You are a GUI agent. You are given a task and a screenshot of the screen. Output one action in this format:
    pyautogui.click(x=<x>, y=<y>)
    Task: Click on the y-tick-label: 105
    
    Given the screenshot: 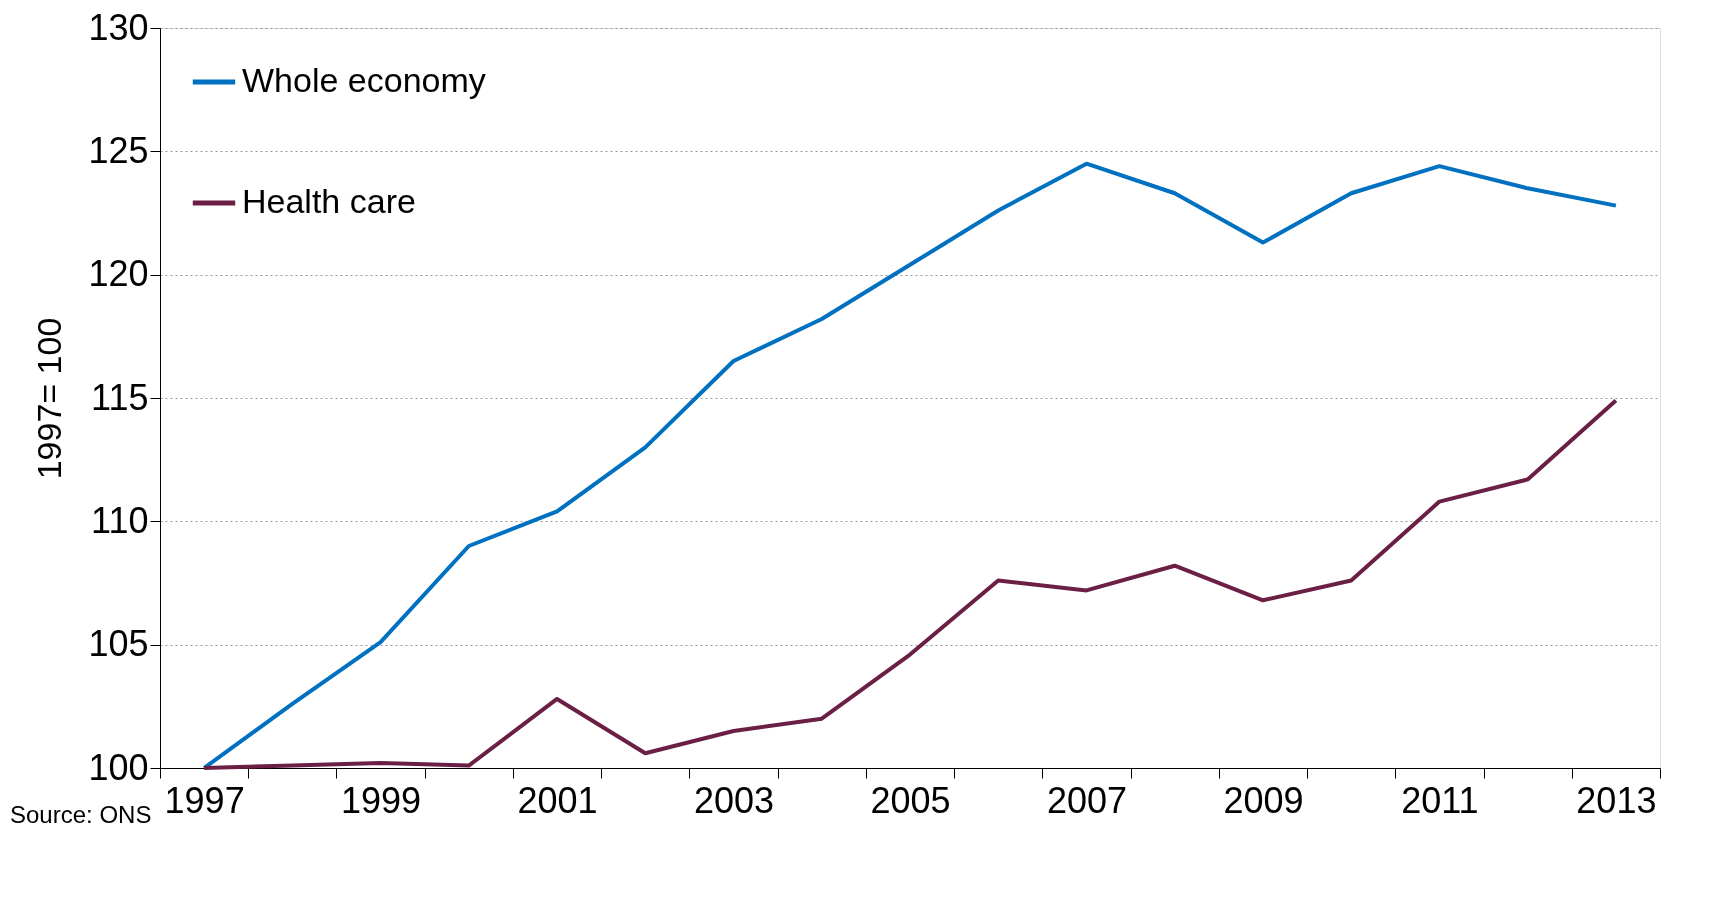 What is the action you would take?
    pyautogui.click(x=118, y=644)
    